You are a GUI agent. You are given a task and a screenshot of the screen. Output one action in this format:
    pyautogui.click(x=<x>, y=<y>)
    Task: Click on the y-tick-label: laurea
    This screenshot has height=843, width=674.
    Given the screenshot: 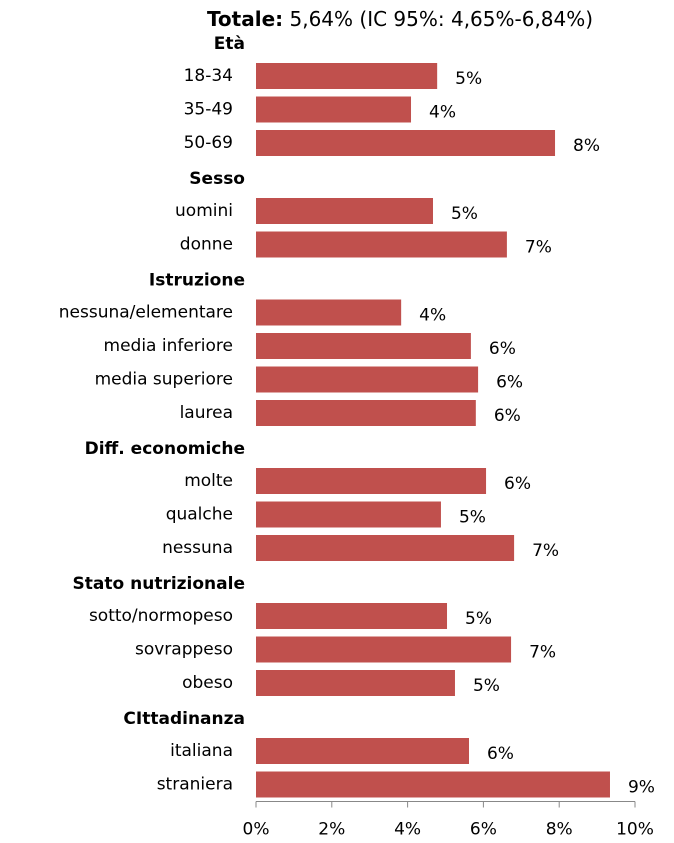 What is the action you would take?
    pyautogui.click(x=206, y=413)
    